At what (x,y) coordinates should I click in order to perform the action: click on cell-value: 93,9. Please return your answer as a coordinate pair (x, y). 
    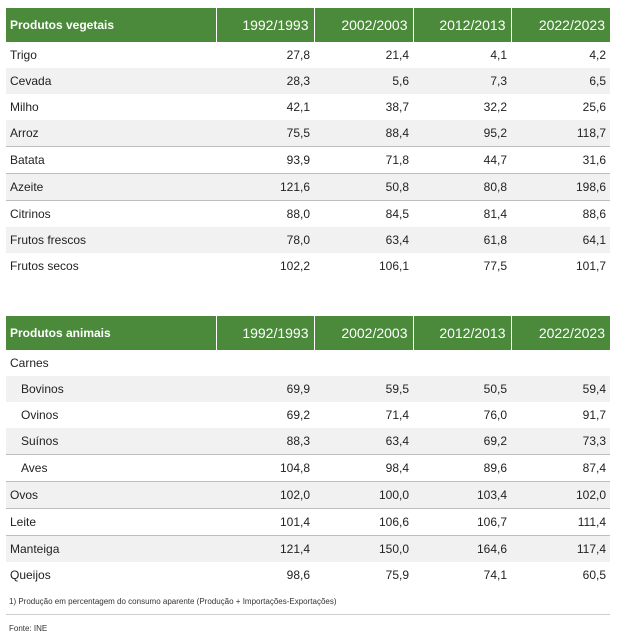
    Looking at the image, I should click on (265, 160).